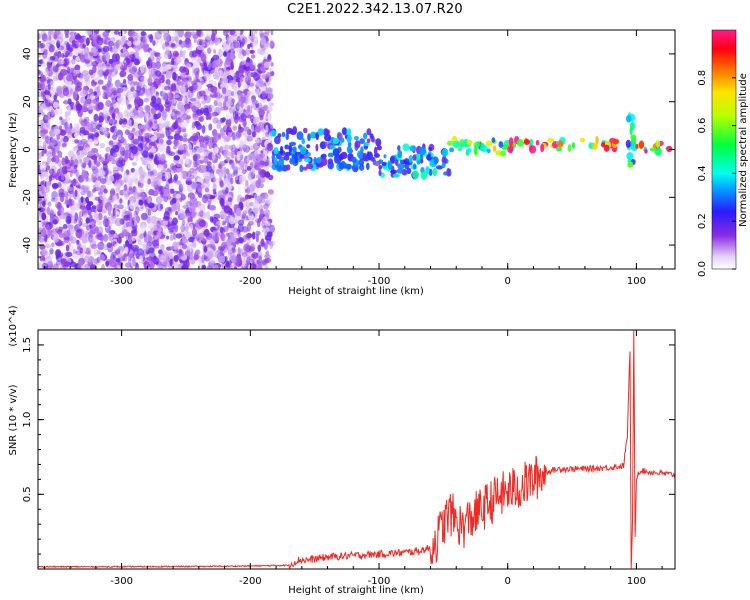 Image resolution: width=750 pixels, height=600 pixels. Describe the element at coordinates (356, 590) in the screenshot. I see `snr-x-axis-label: Height of straight line (km)` at that location.